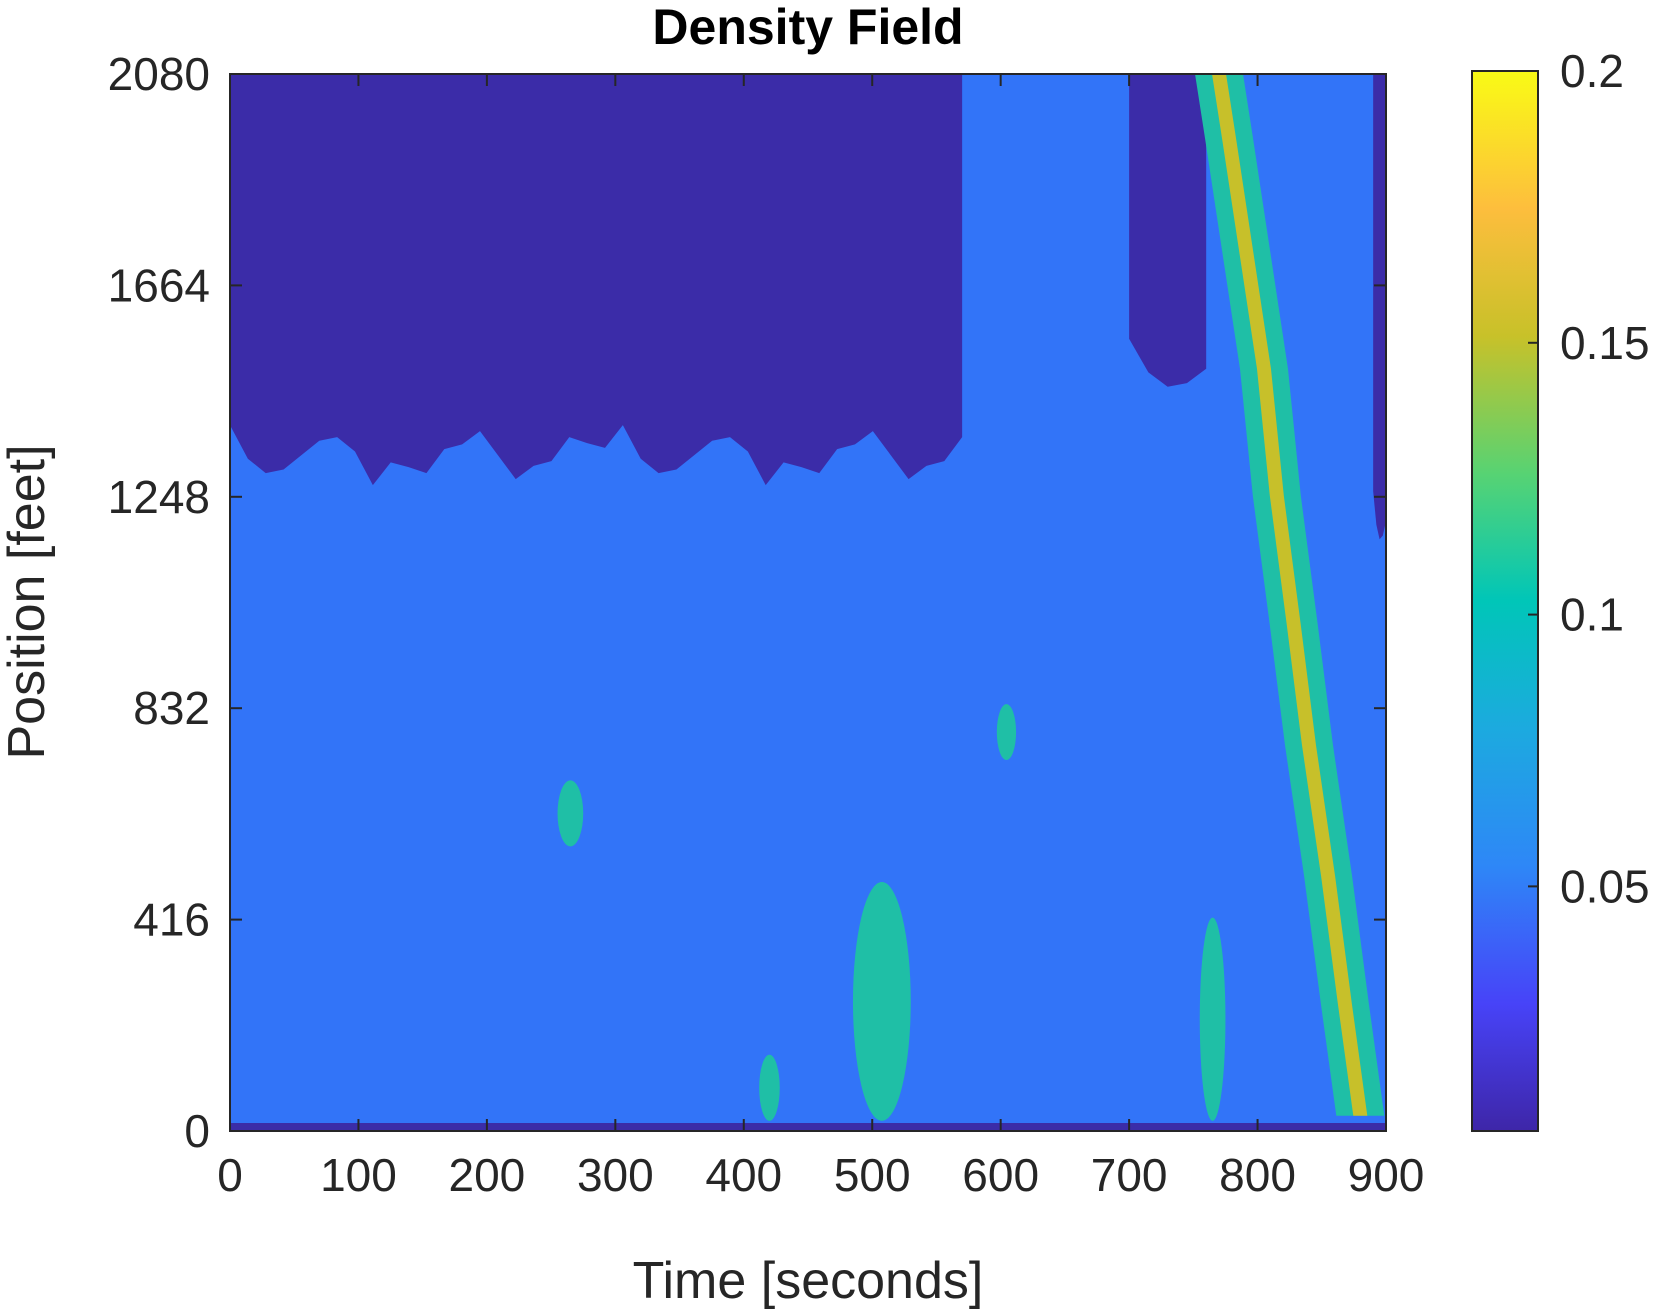 The height and width of the screenshot is (1312, 1661). What do you see at coordinates (1386, 1175) in the screenshot?
I see `x-tick-label: 900` at bounding box center [1386, 1175].